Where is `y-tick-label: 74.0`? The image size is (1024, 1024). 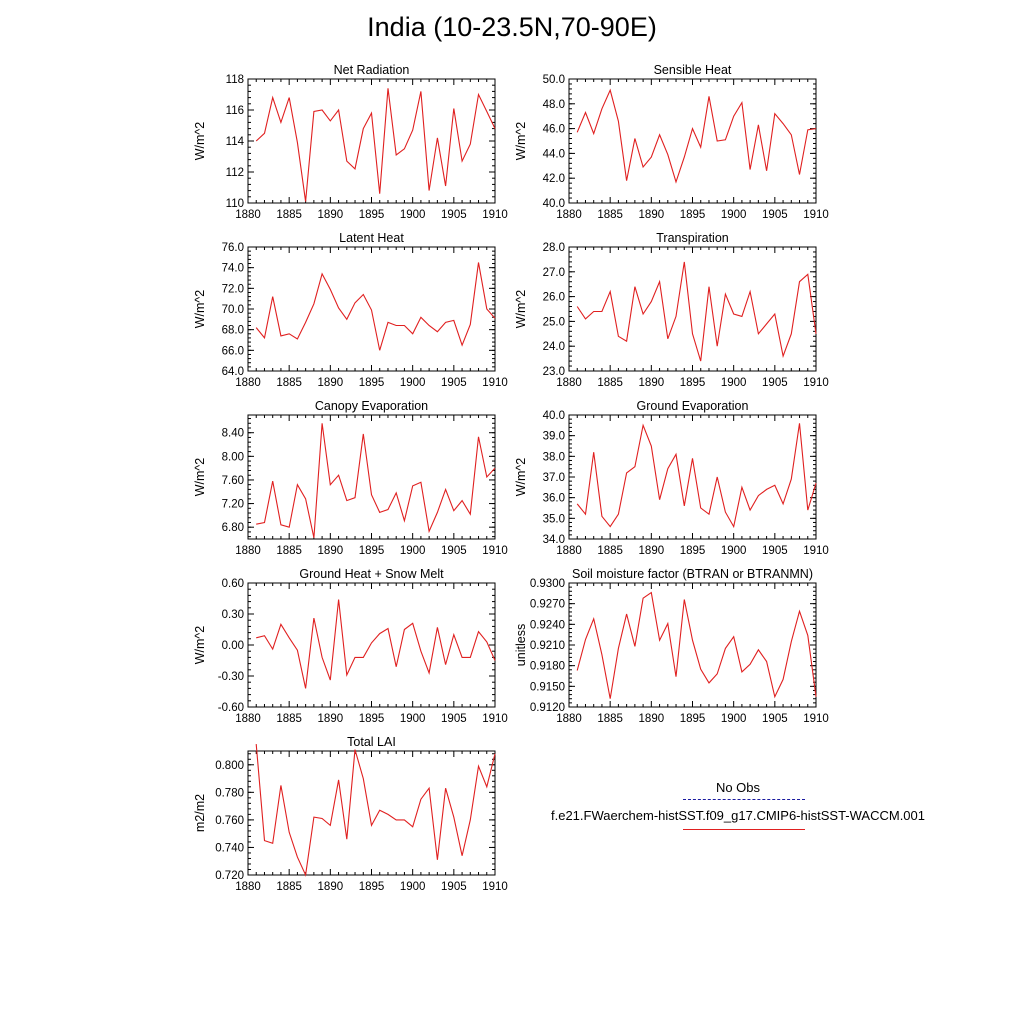
y-tick-label: 74.0 is located at coordinates (233, 269).